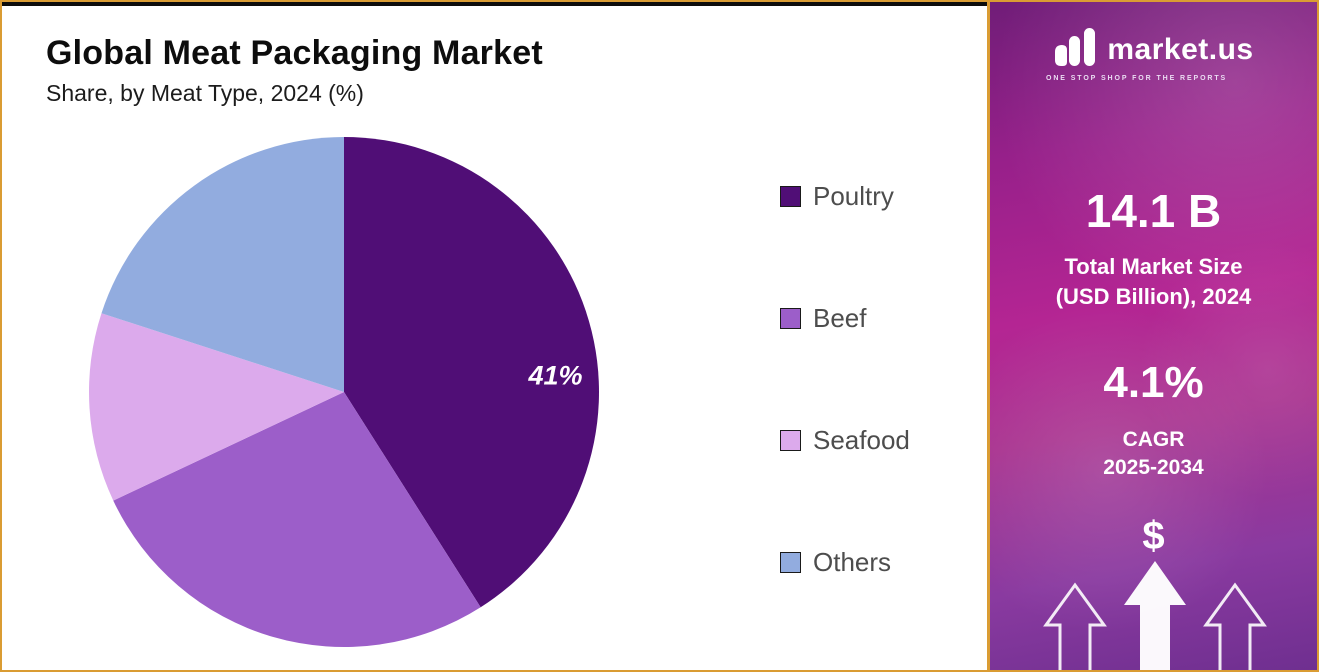  Describe the element at coordinates (1155, 615) in the screenshot. I see `growth-arrows-icon` at that location.